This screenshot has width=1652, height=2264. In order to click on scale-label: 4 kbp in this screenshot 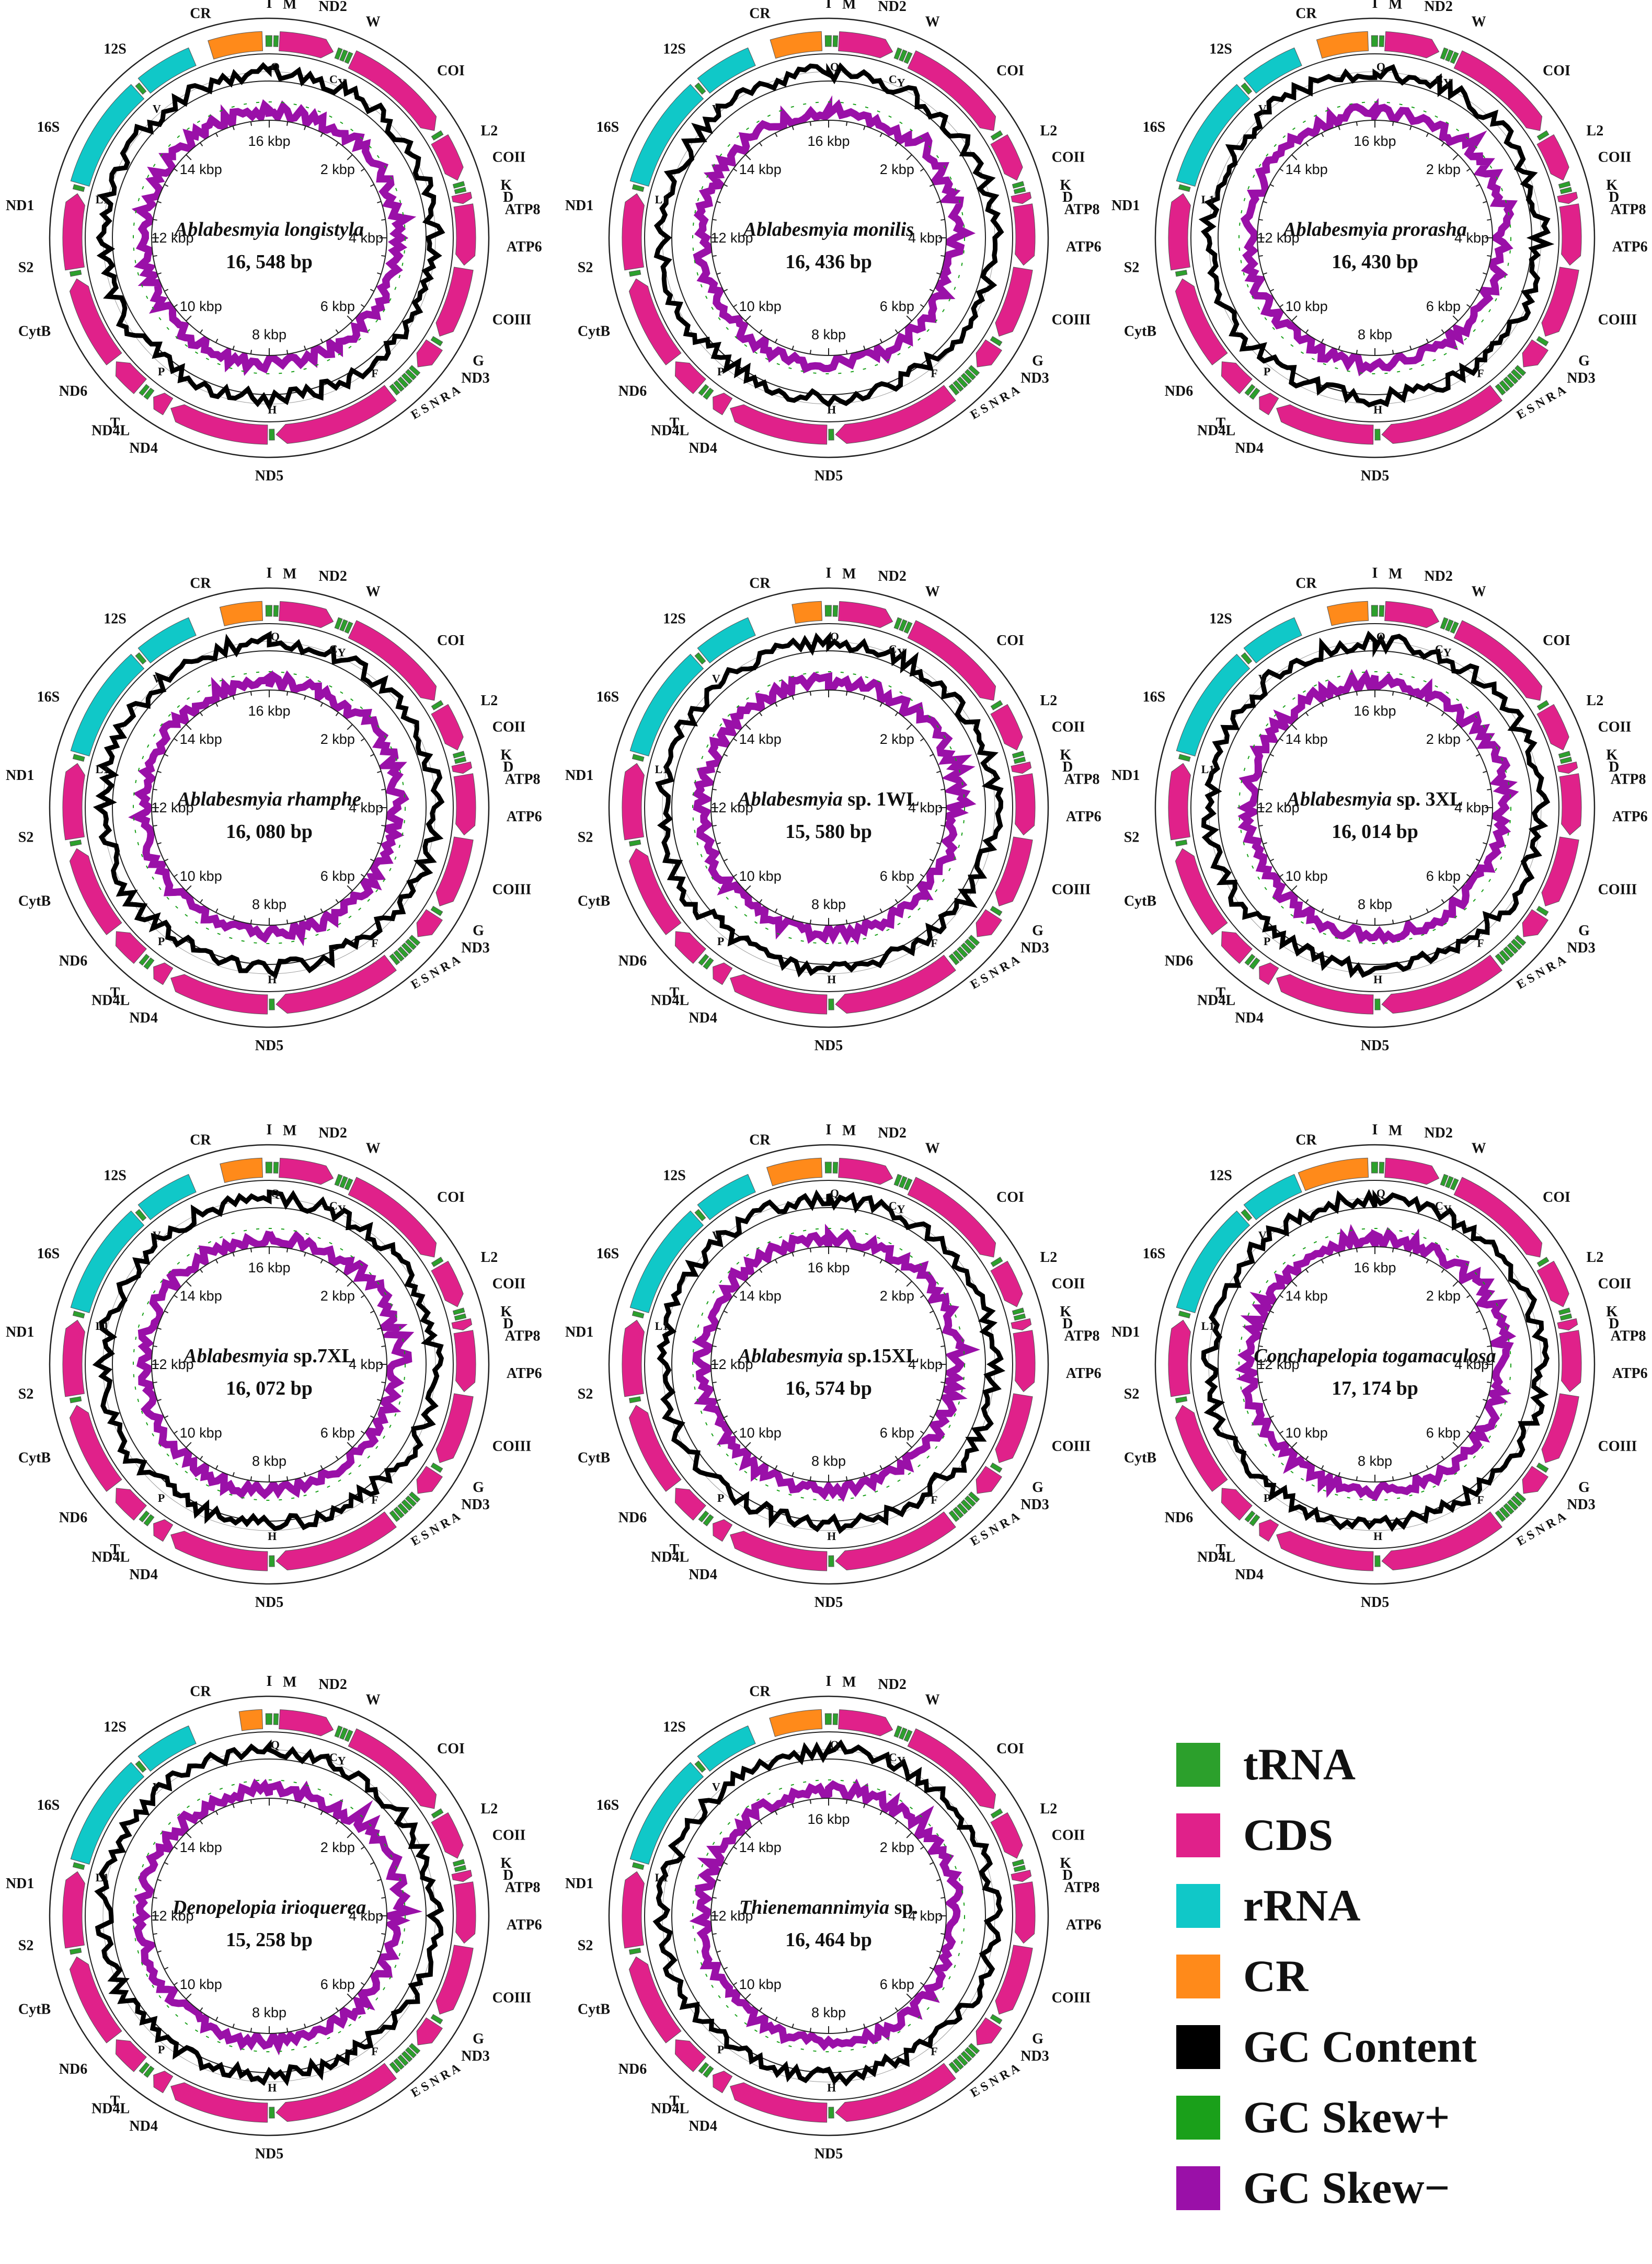, I will do `click(1471, 238)`.